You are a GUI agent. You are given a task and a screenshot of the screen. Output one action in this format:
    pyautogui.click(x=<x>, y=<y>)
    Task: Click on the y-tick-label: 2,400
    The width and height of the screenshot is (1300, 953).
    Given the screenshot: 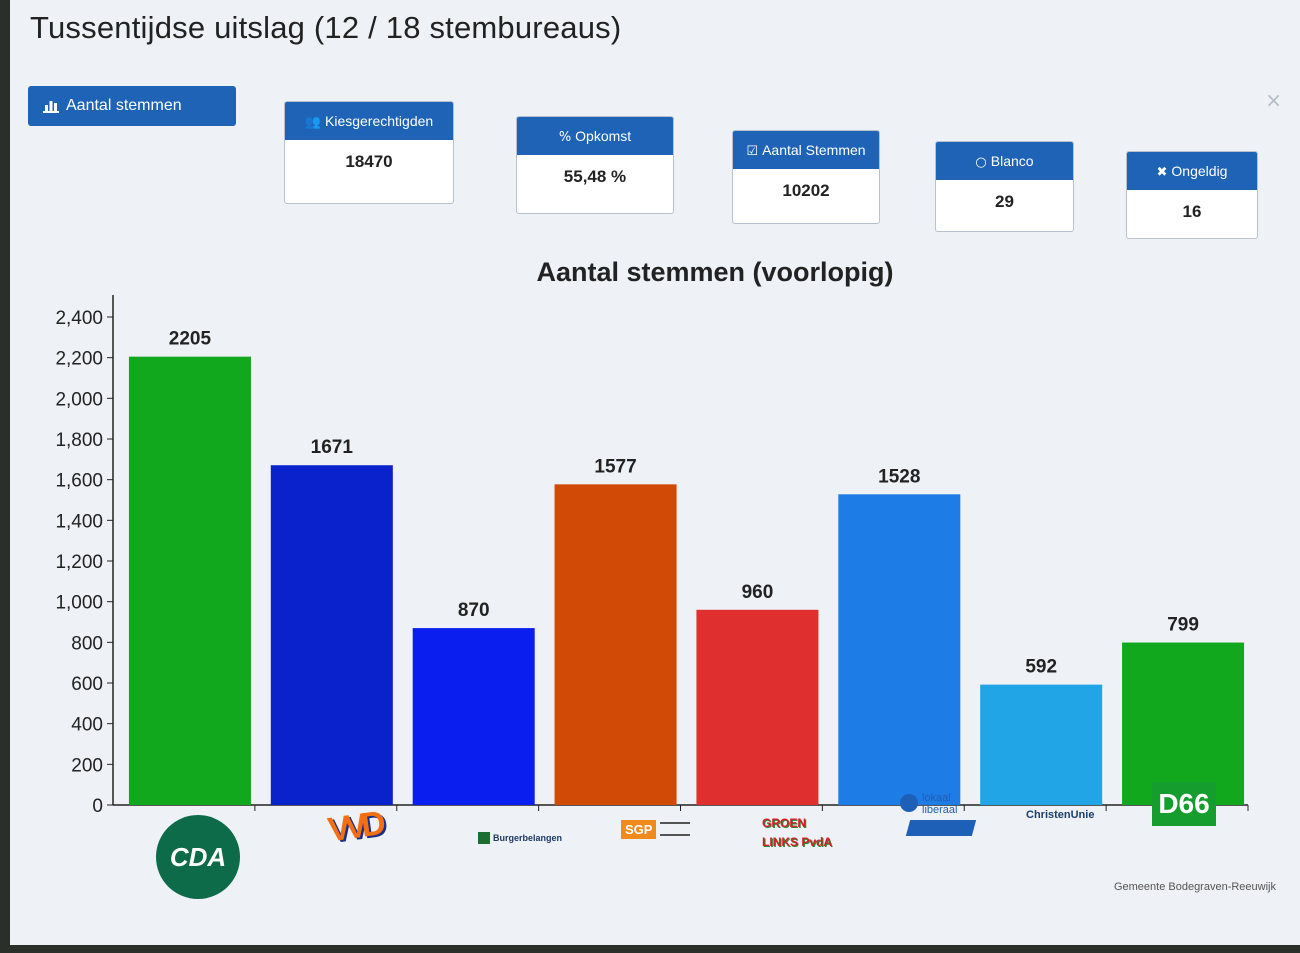 What is the action you would take?
    pyautogui.click(x=79, y=318)
    